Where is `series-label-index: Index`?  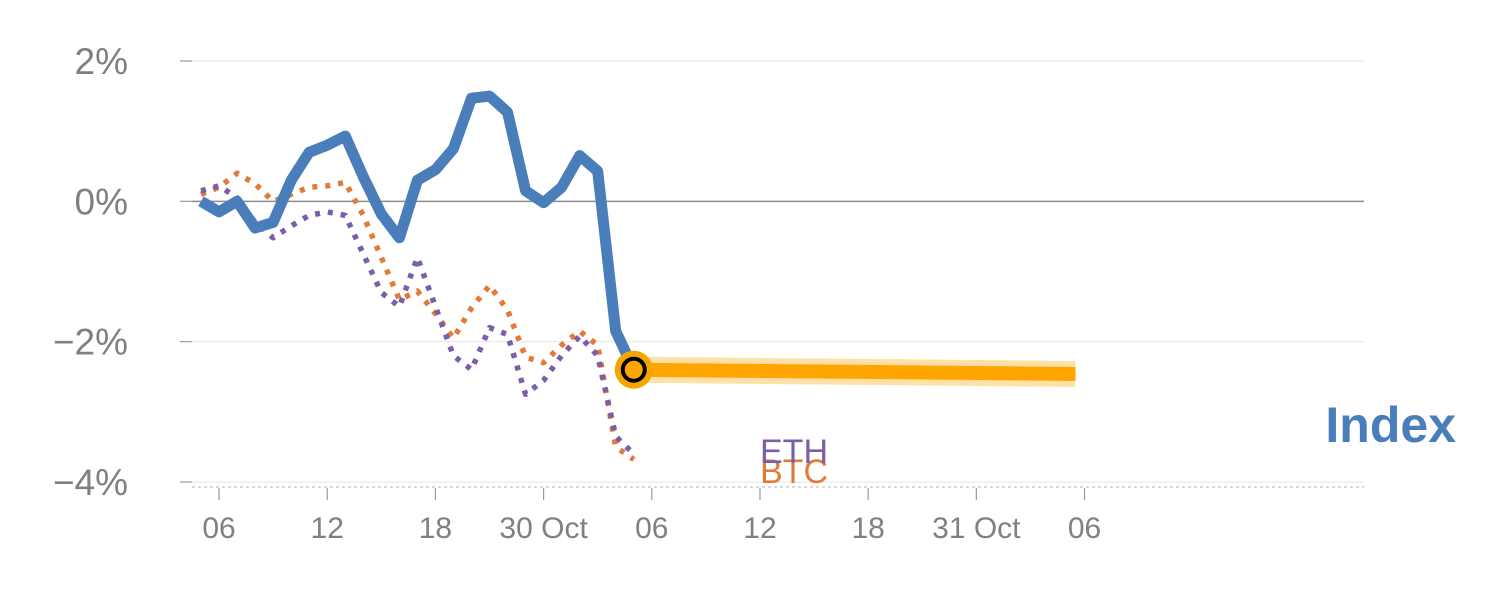 series-label-index: Index is located at coordinates (1390, 425).